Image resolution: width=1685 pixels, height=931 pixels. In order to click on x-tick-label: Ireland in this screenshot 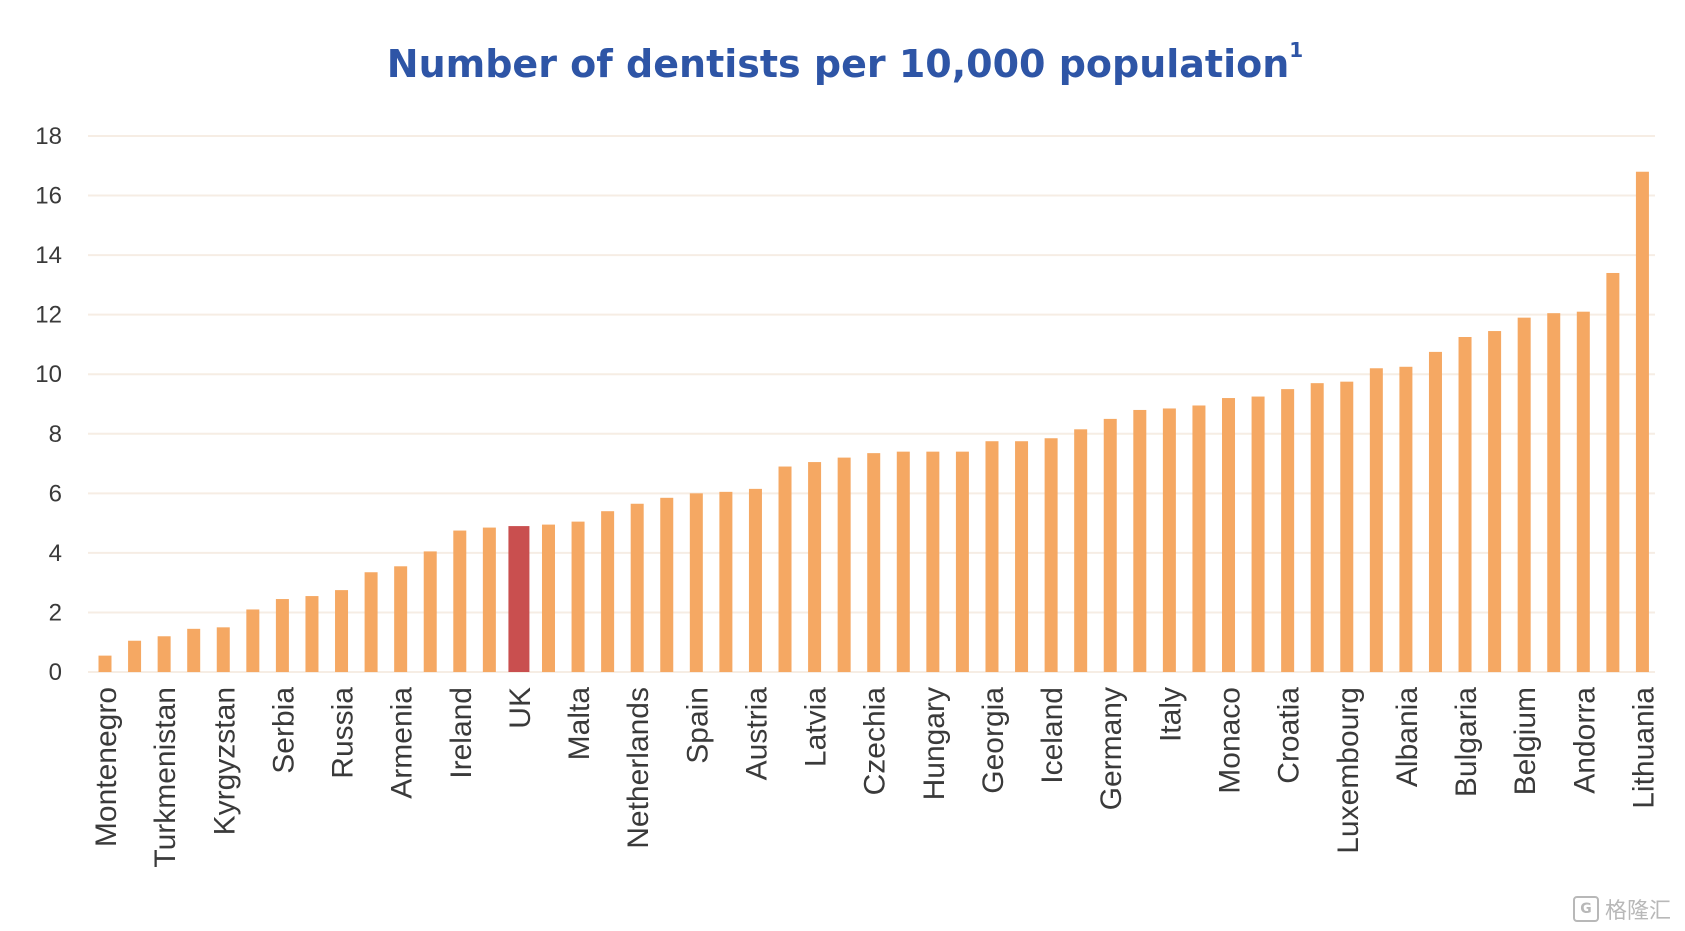, I will do `click(461, 733)`.